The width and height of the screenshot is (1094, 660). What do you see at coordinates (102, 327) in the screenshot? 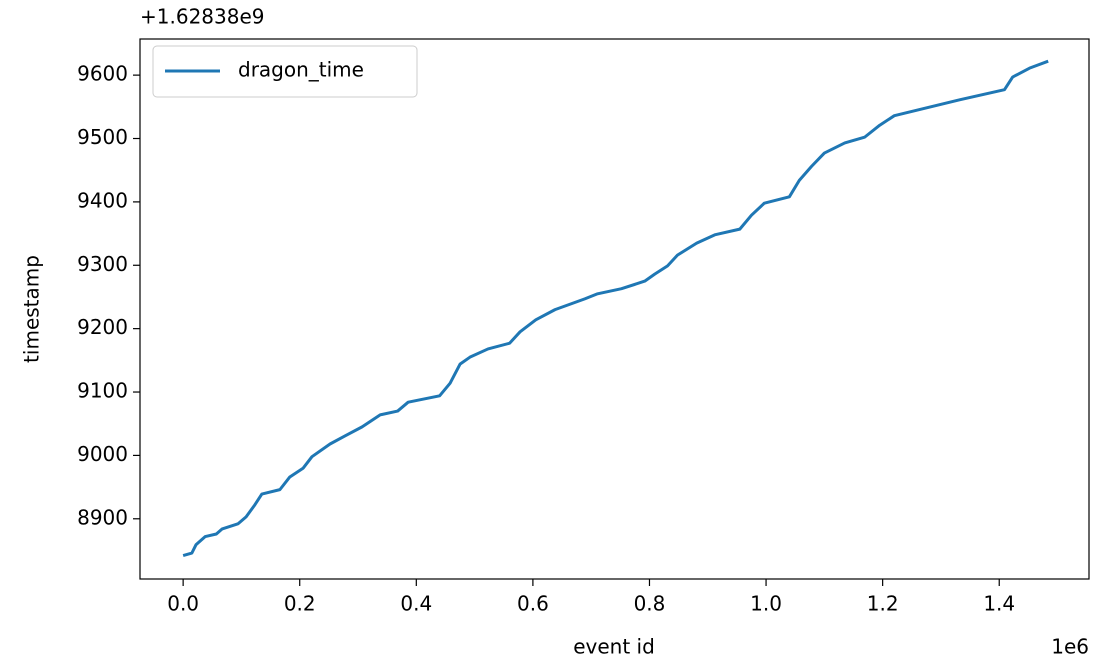
I see `y-tick-label: 9200` at bounding box center [102, 327].